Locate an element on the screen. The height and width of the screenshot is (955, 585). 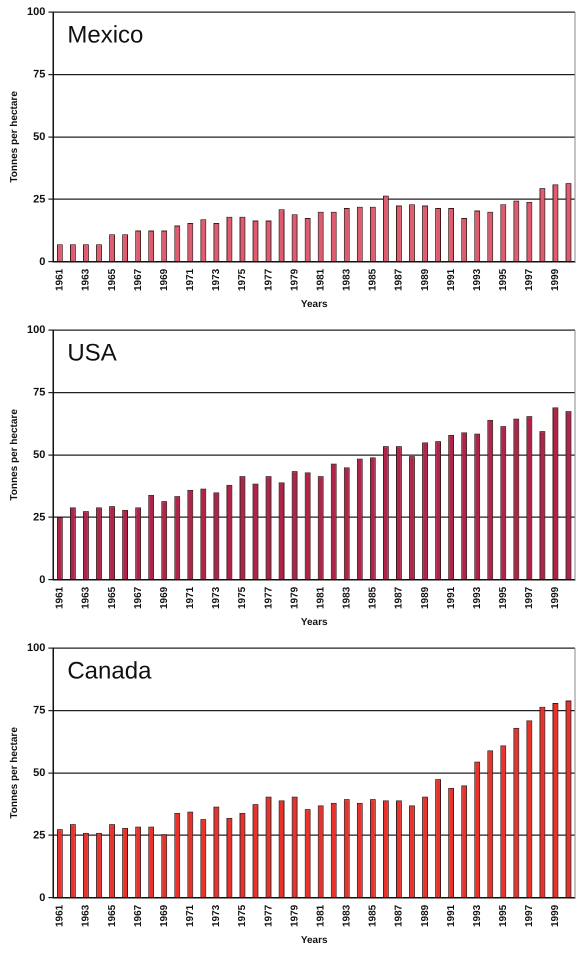
chart-title: USA is located at coordinates (92, 353).